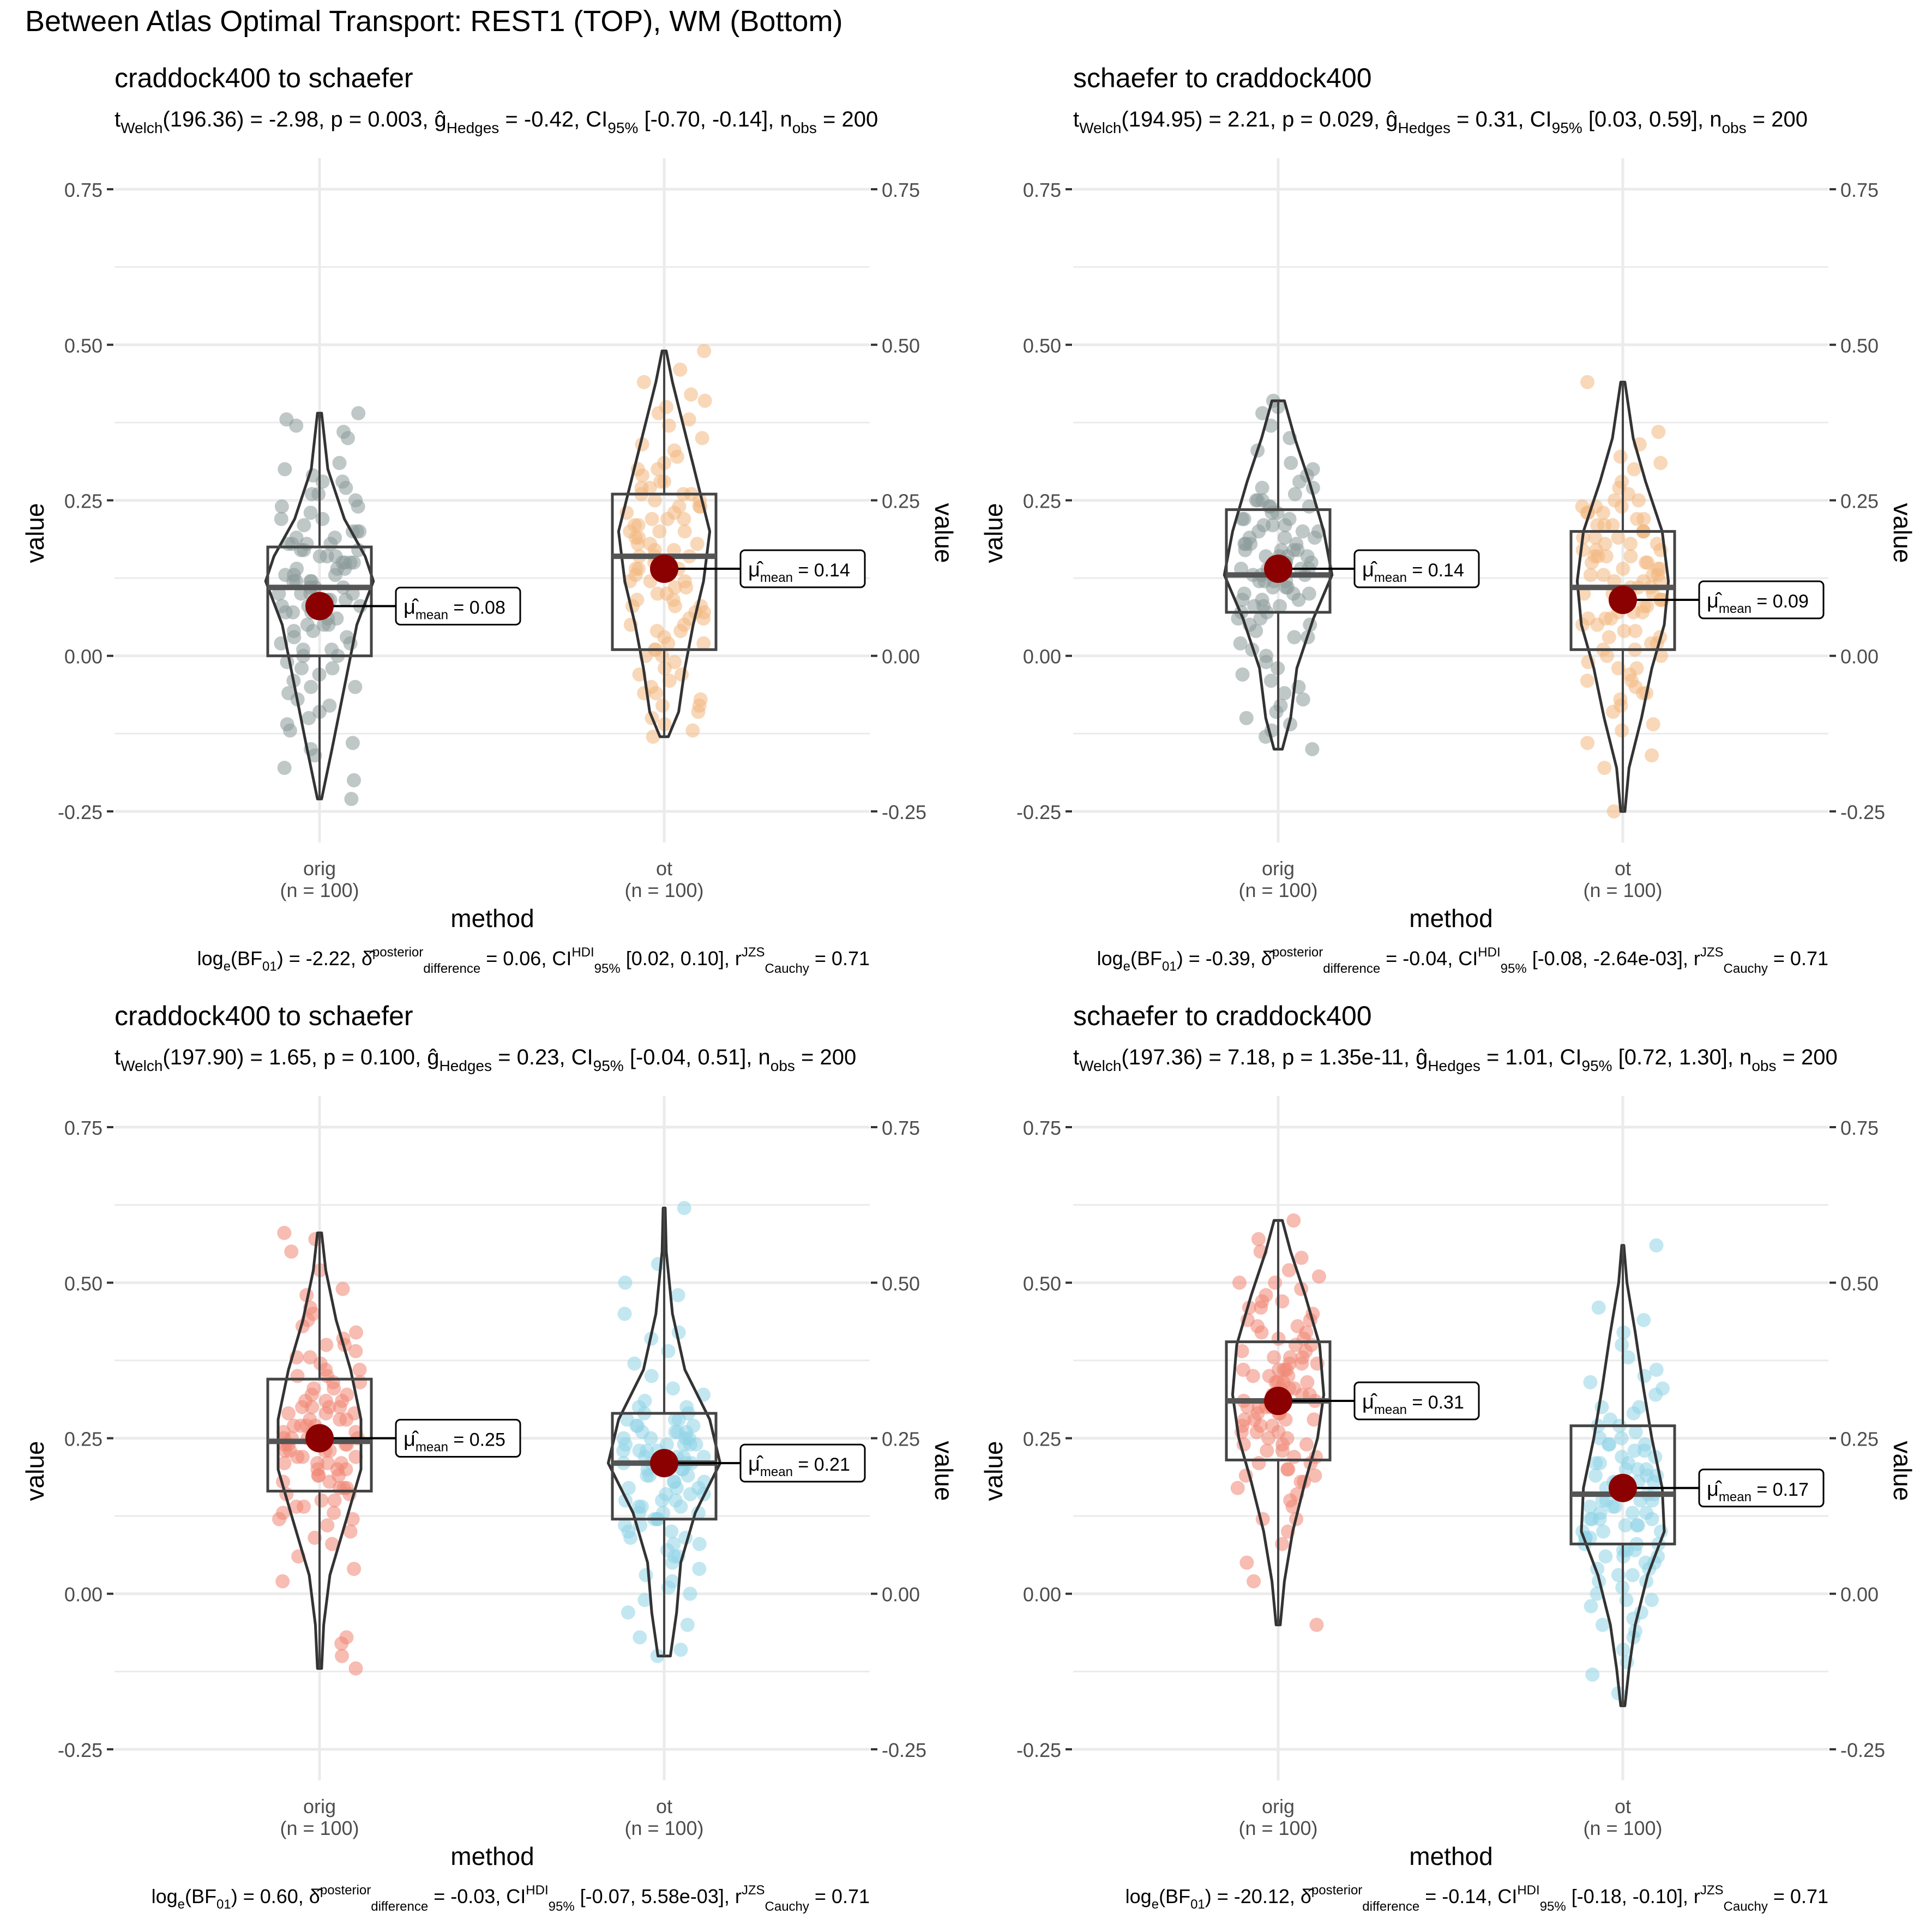 The height and width of the screenshot is (1932, 1932). I want to click on y-tick-label-right: -0.25, so click(1862, 1750).